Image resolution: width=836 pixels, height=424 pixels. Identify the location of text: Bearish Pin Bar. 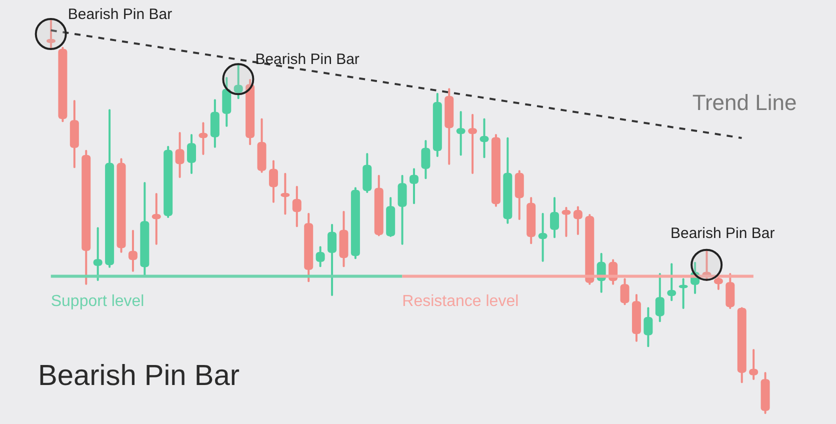
(139, 376).